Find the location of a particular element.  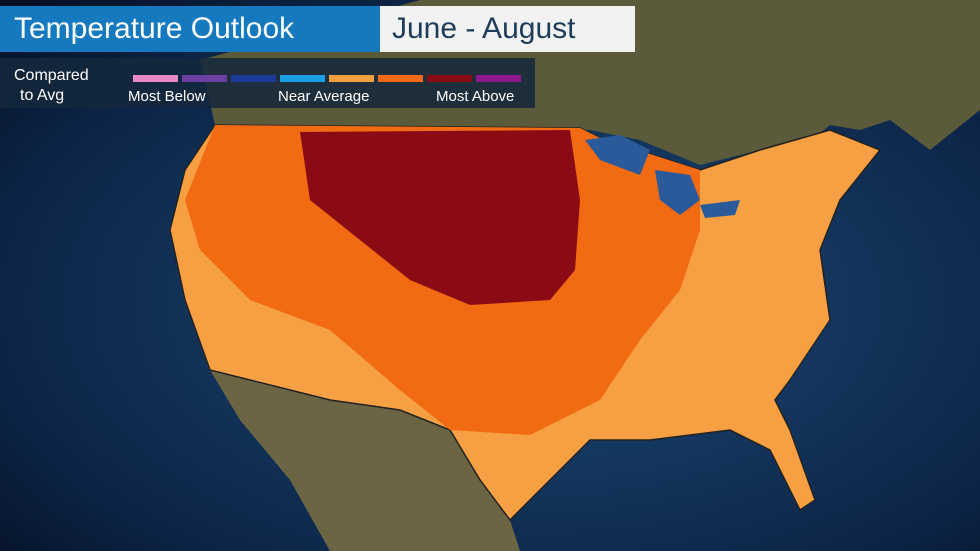

mexico is located at coordinates (365, 460).